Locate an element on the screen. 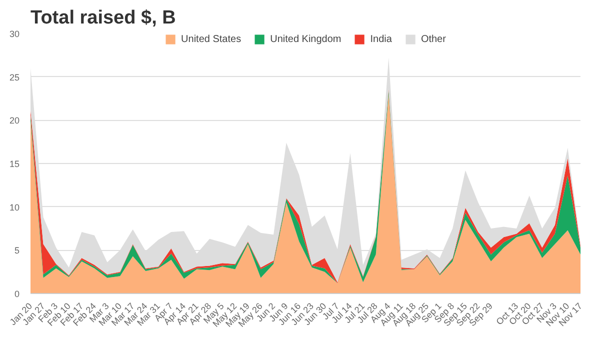 The width and height of the screenshot is (600, 350). y-tick-label: 10 is located at coordinates (14, 207).